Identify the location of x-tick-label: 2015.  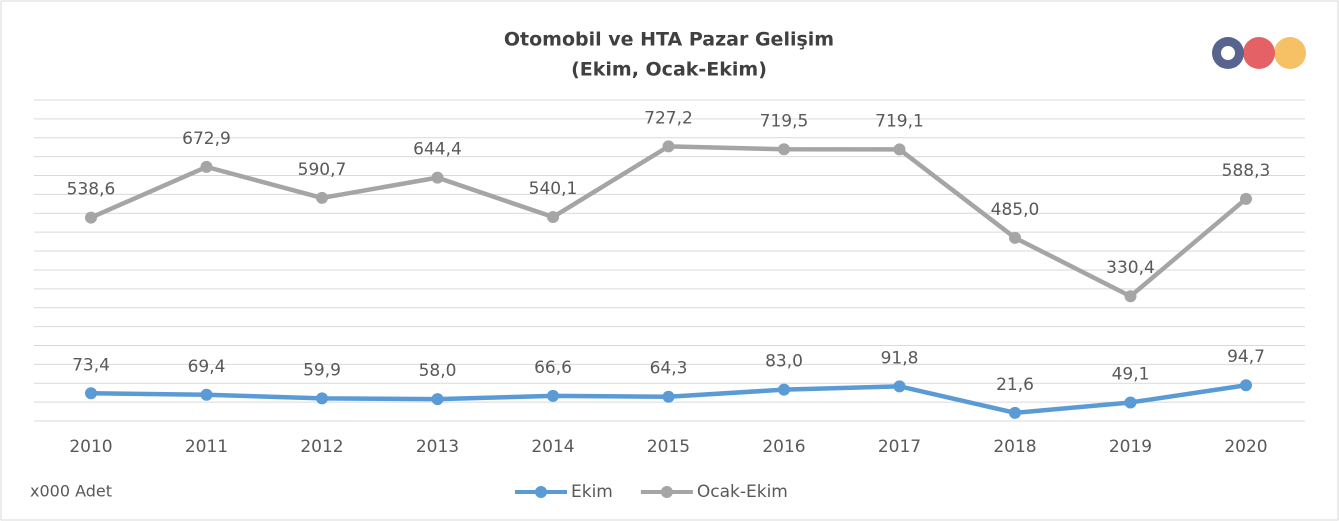
(668, 447).